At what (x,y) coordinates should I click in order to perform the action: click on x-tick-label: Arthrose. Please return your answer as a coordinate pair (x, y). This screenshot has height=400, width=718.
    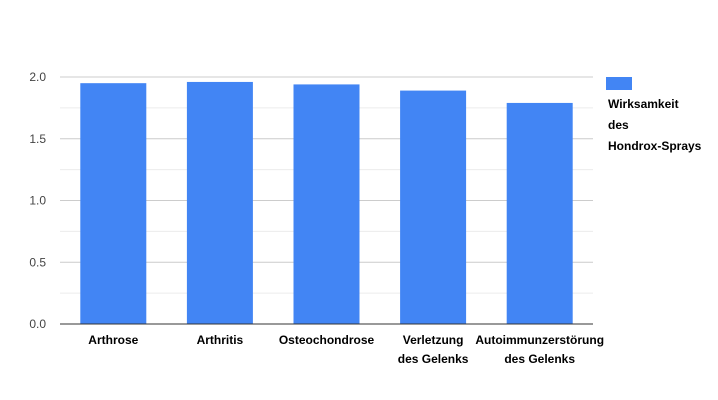
    Looking at the image, I should click on (113, 340).